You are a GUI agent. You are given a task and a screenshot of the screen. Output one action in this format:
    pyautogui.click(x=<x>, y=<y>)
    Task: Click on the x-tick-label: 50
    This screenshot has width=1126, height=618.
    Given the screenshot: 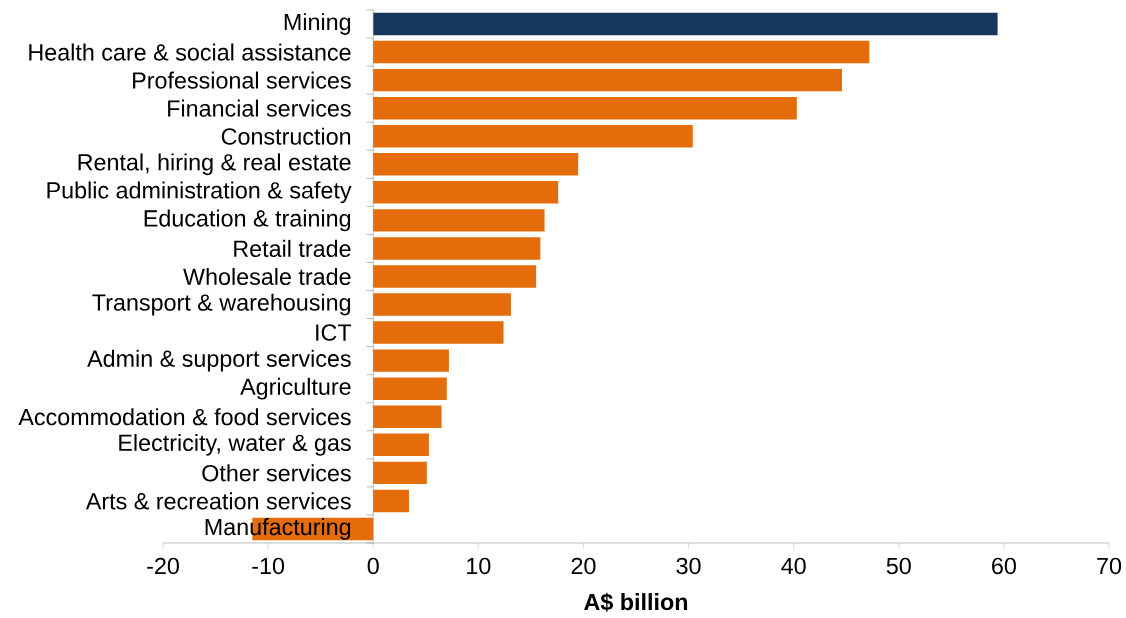 What is the action you would take?
    pyautogui.click(x=898, y=566)
    